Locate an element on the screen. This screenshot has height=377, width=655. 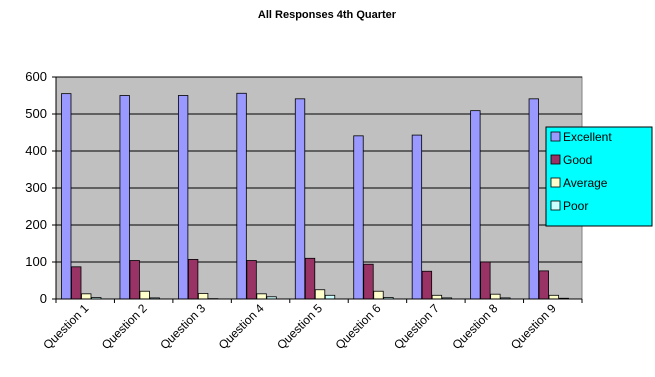
y-tick-label: 600 is located at coordinates (36, 76).